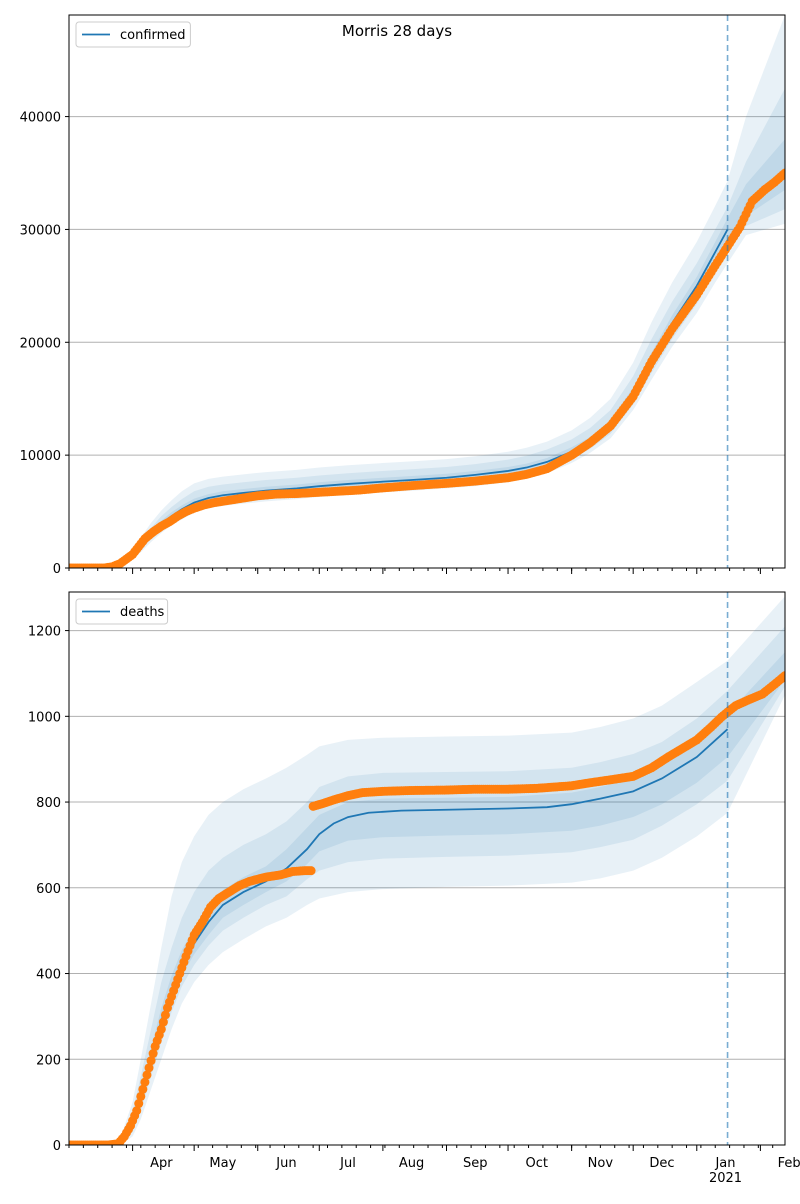  I want to click on legend: deaths, so click(122, 611).